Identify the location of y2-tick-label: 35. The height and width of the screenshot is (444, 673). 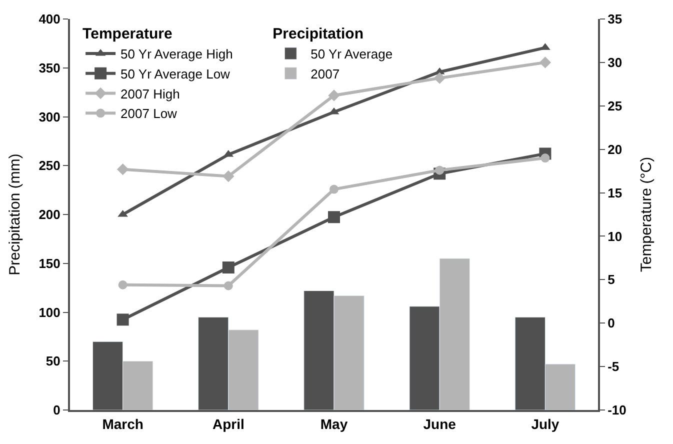
(615, 19).